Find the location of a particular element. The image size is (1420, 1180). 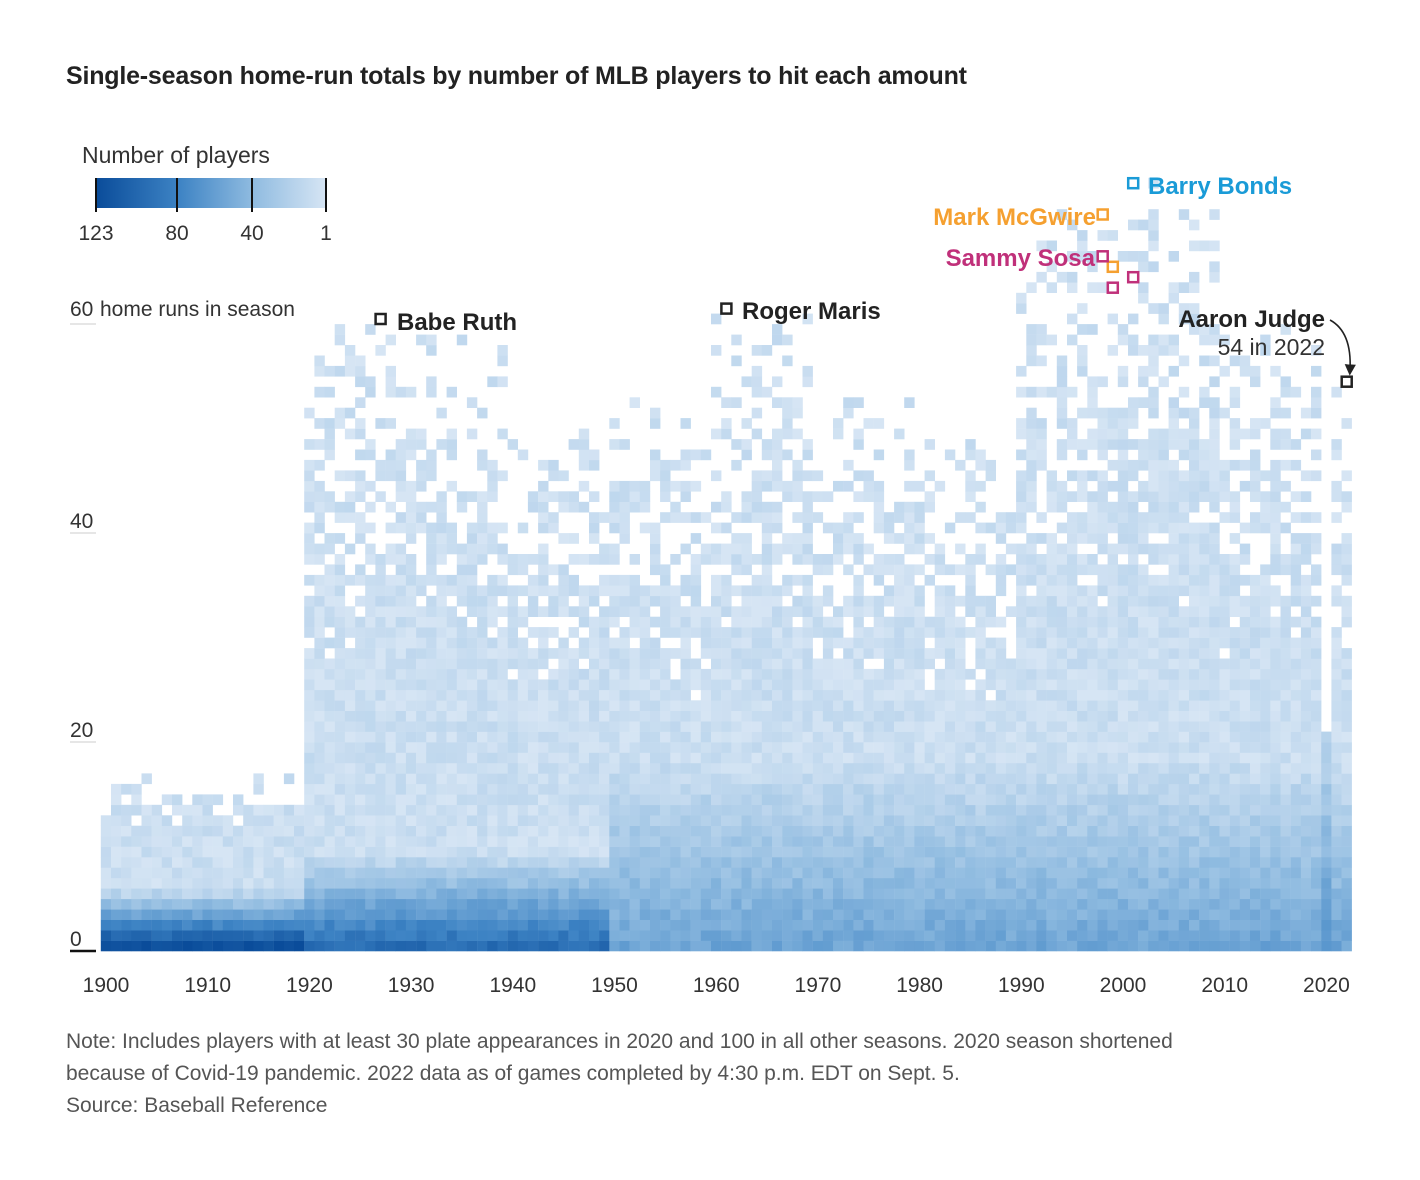

legend-label-123: 123 is located at coordinates (95, 233).